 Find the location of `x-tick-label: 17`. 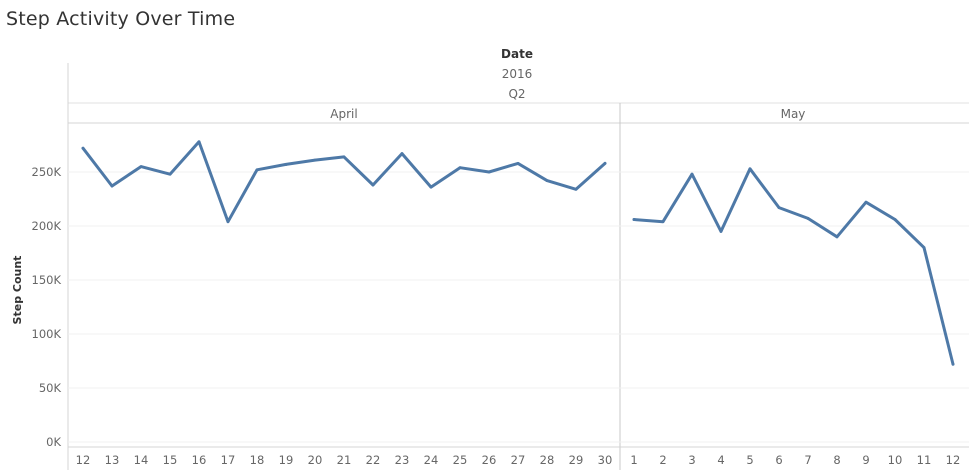

x-tick-label: 17 is located at coordinates (228, 460).